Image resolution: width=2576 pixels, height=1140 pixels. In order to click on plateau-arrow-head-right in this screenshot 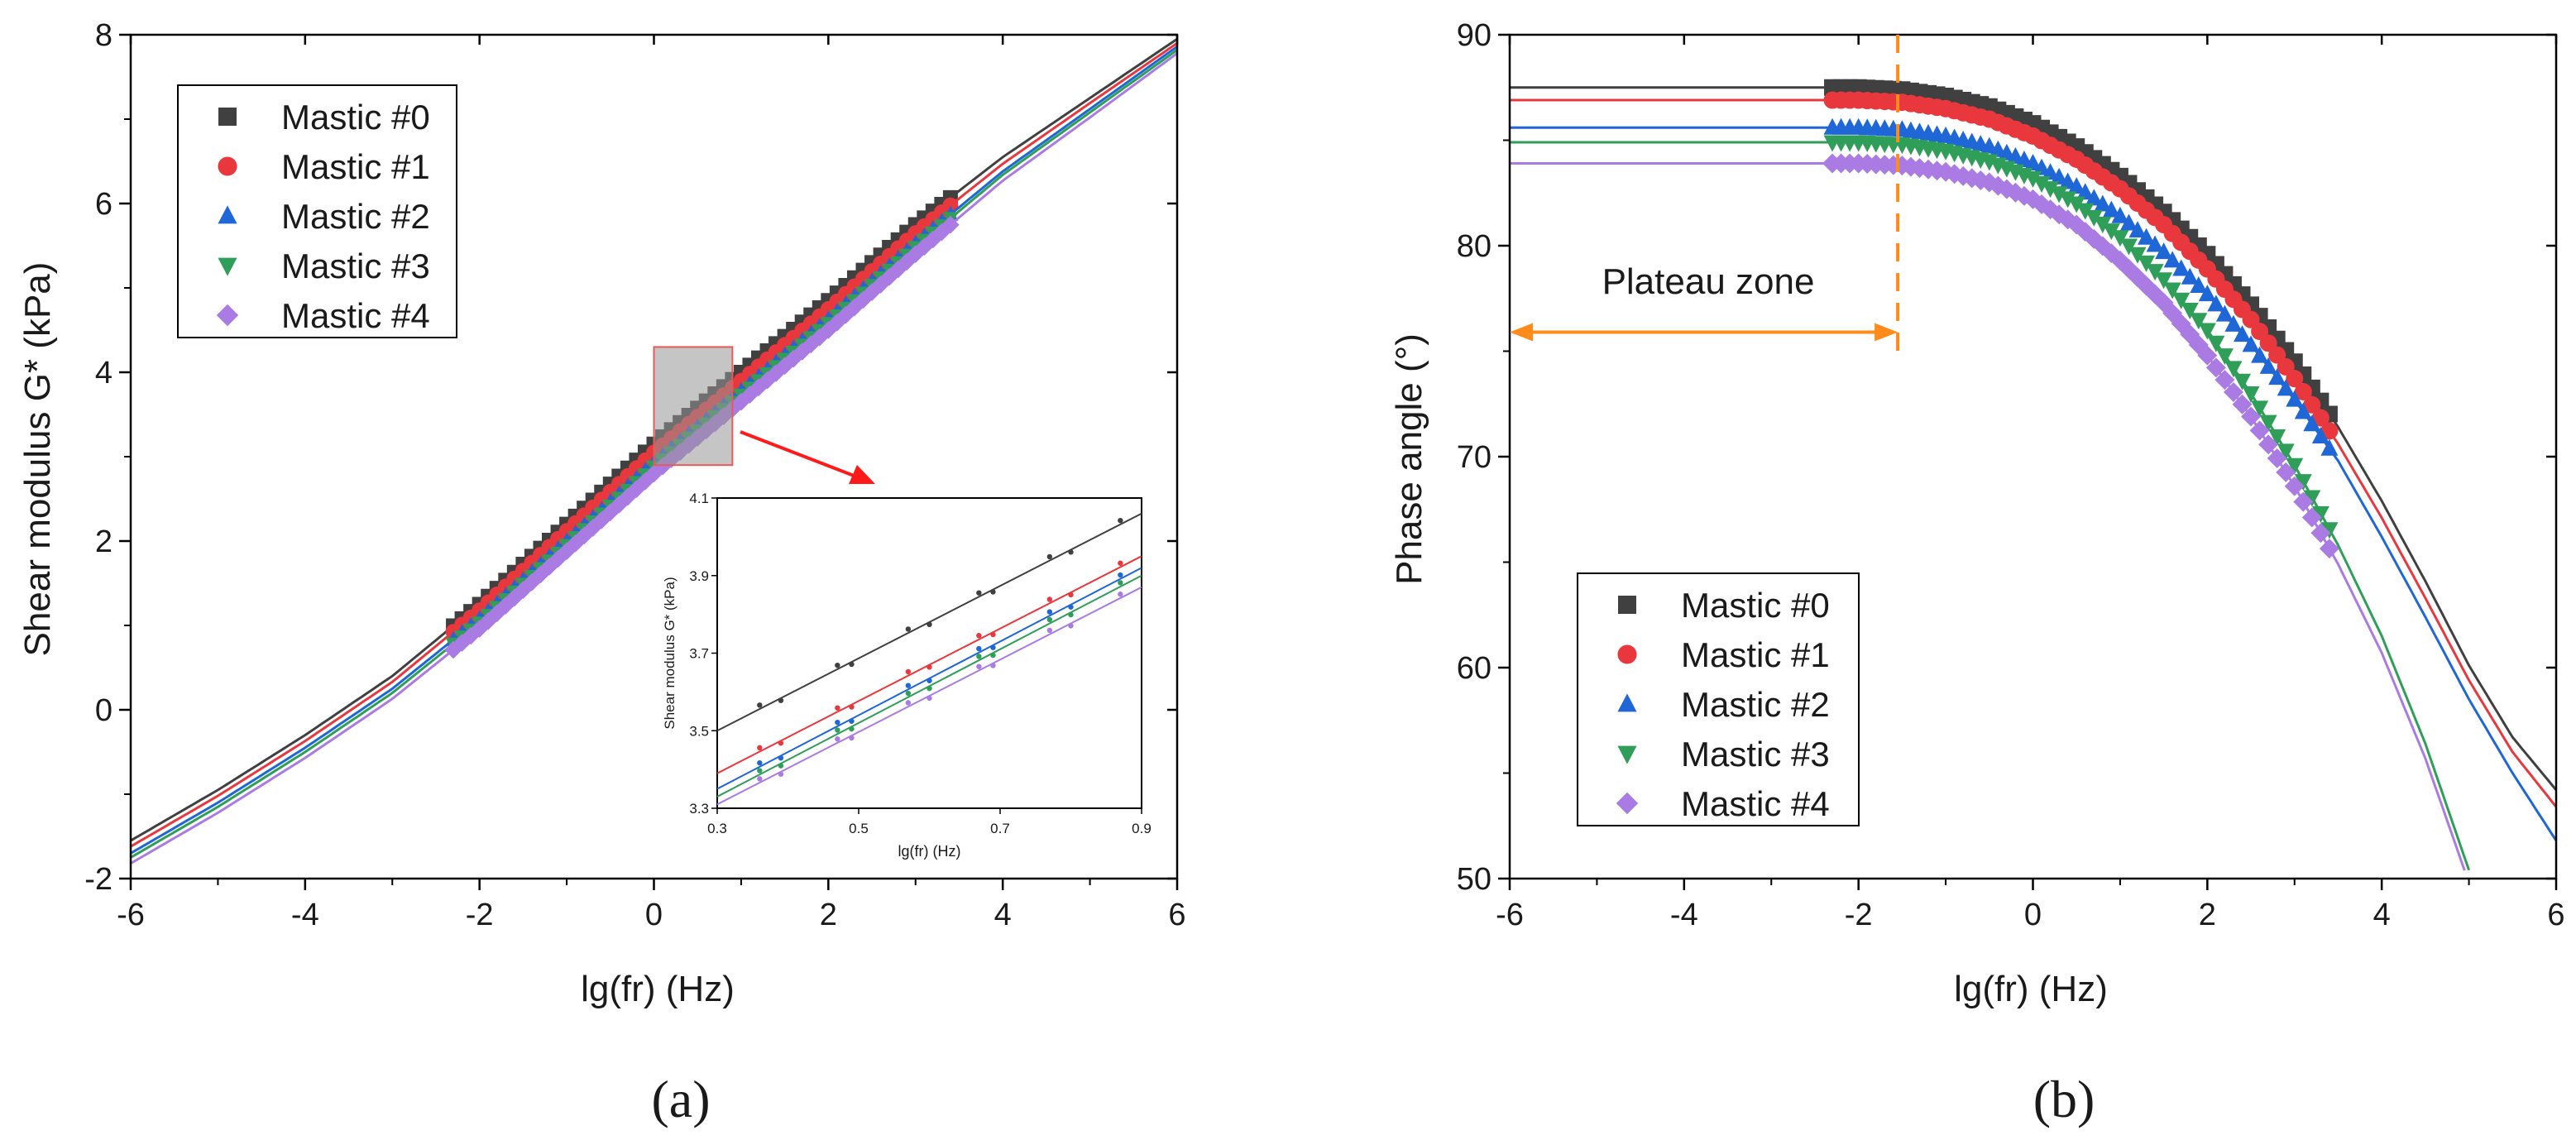, I will do `click(1886, 332)`.